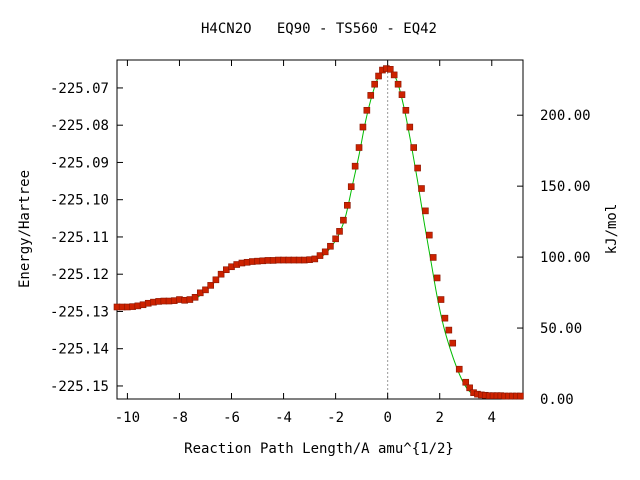  Describe the element at coordinates (283, 418) in the screenshot. I see `x-tick-label: -4` at that location.